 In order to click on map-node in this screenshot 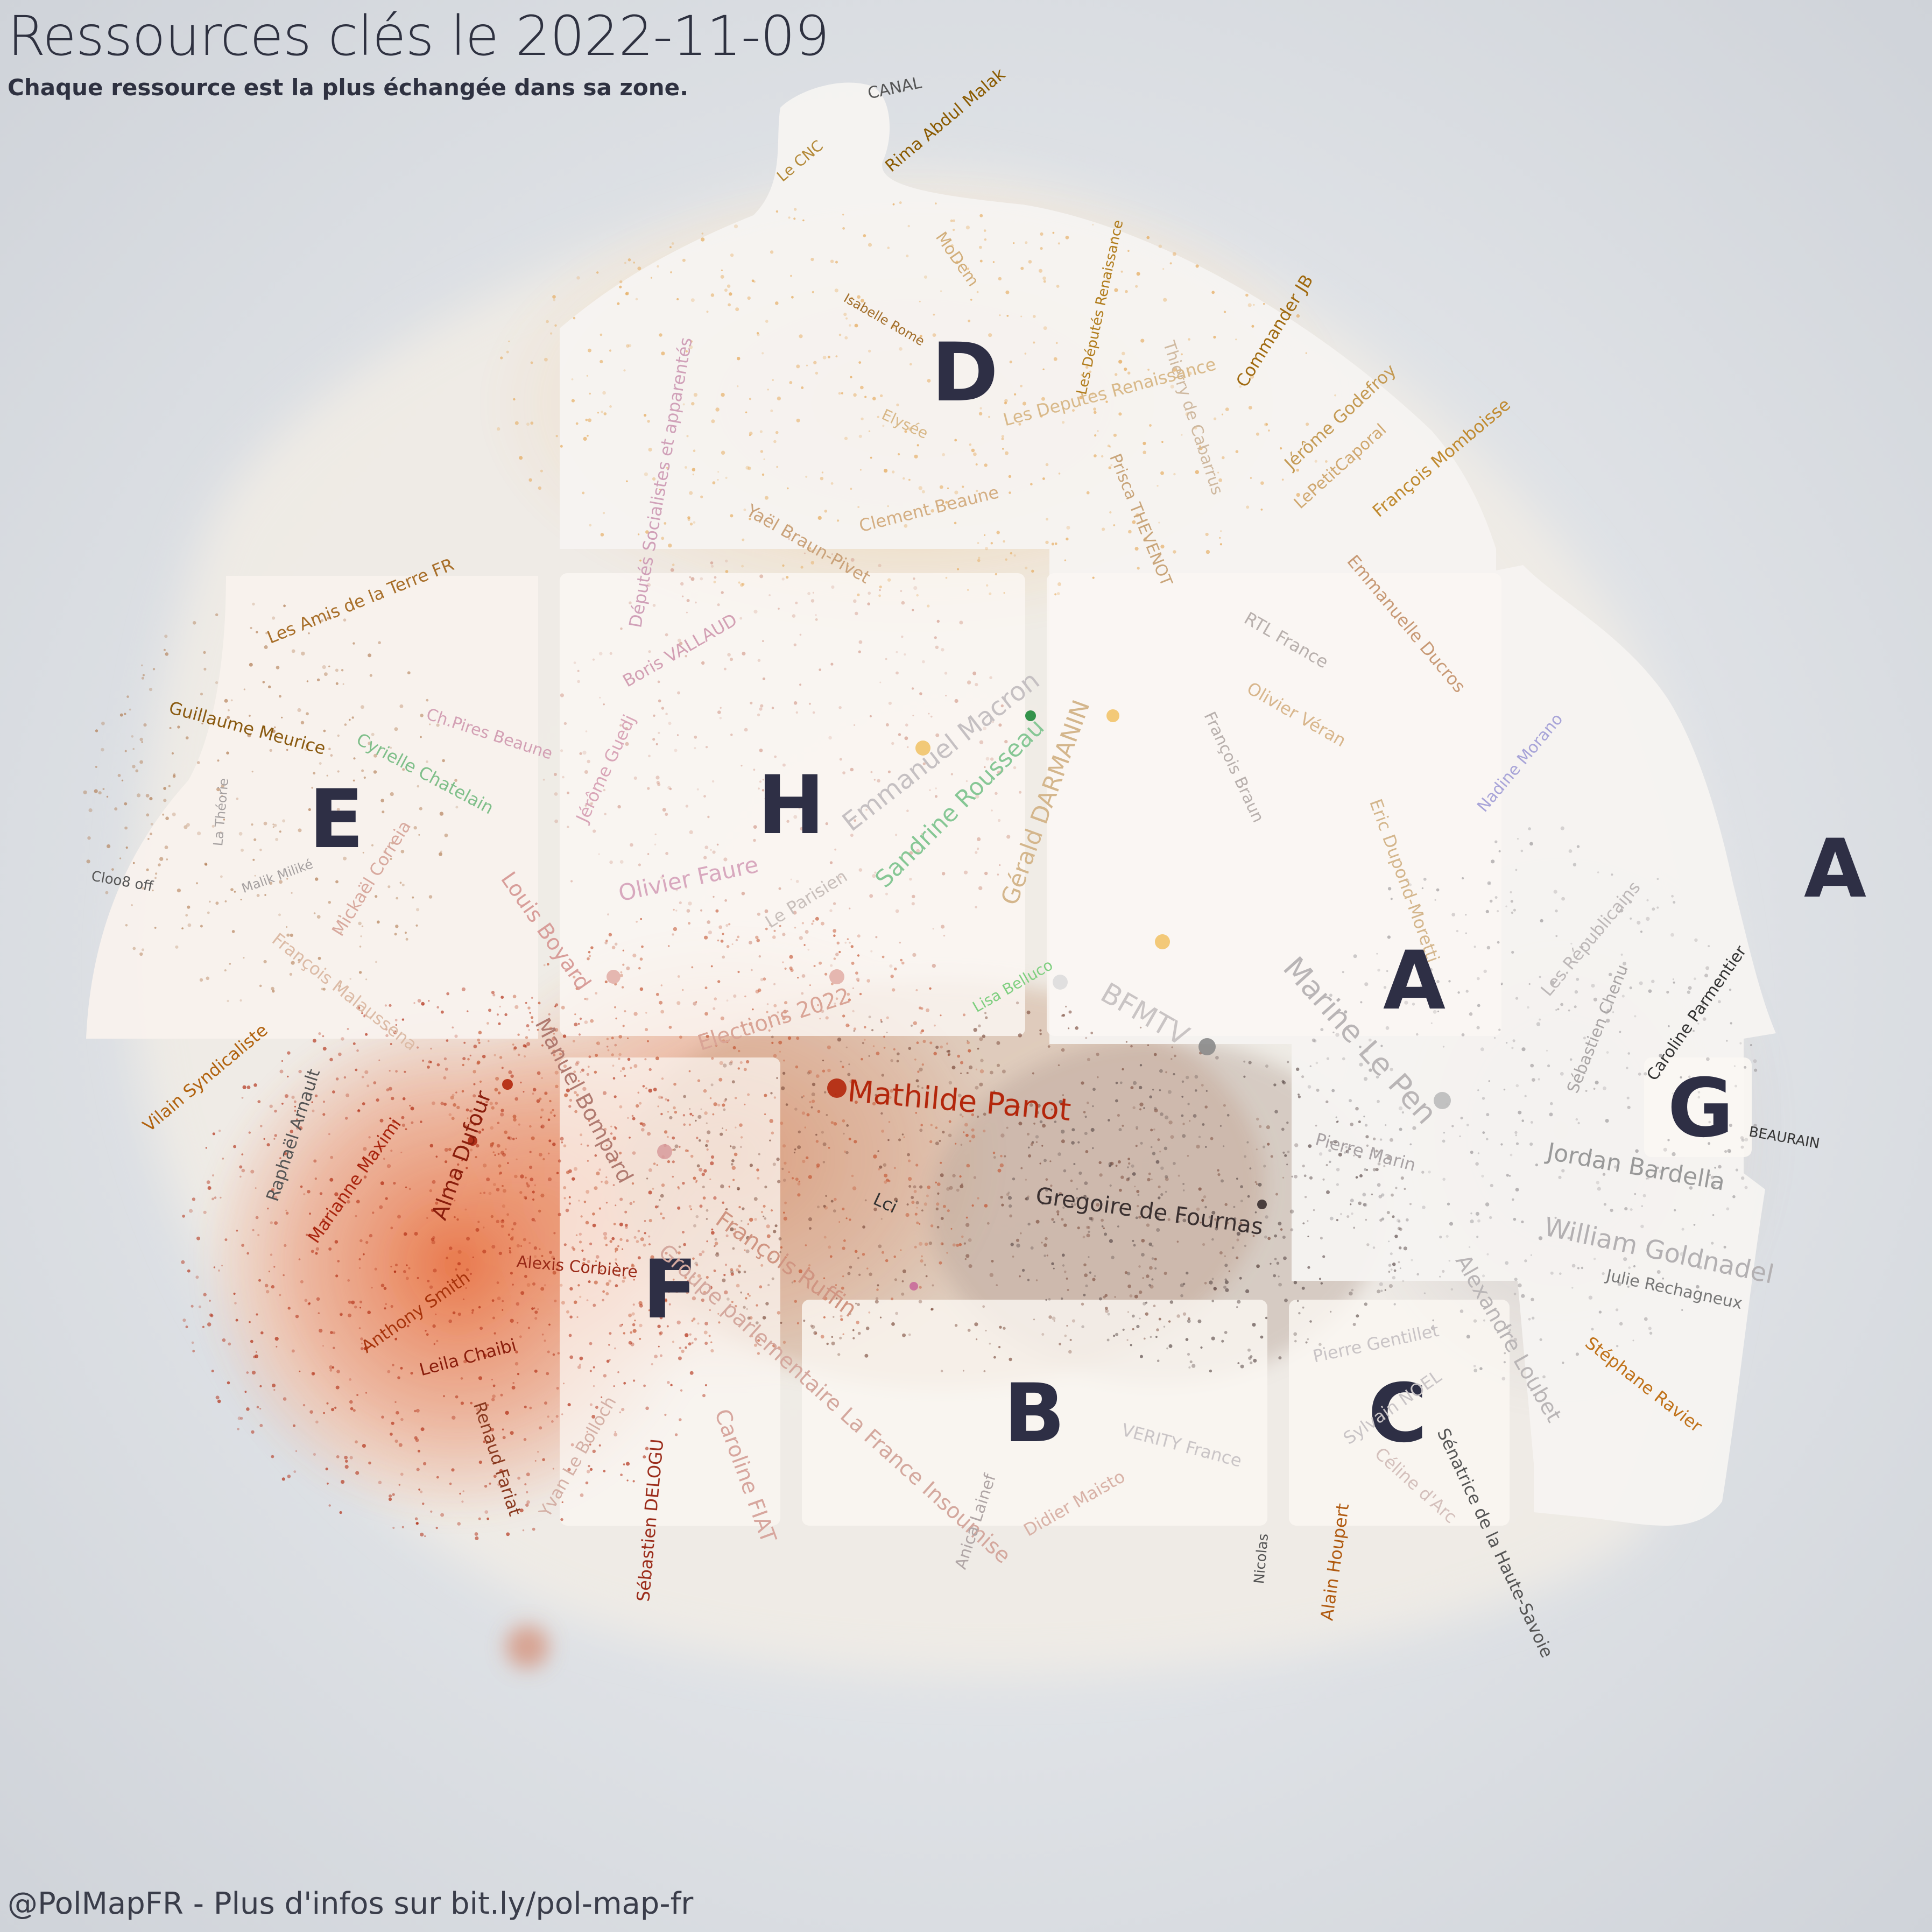, I will do `click(1162, 941)`.